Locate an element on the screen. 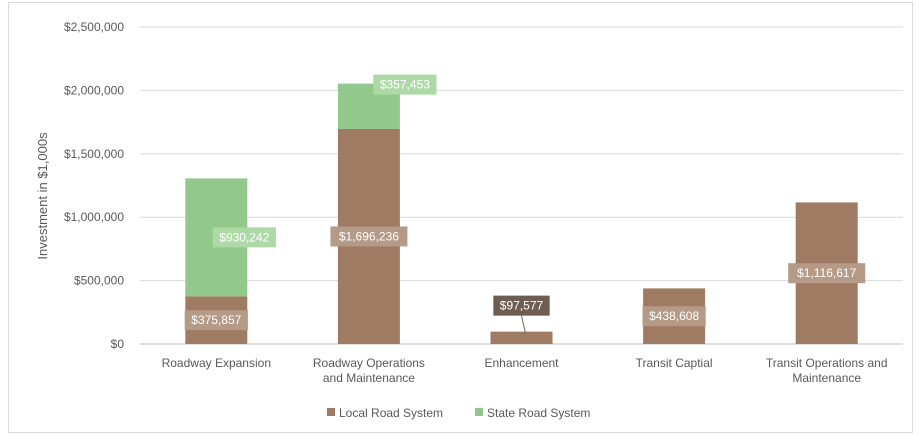 The image size is (921, 435). leader-line is located at coordinates (523, 324).